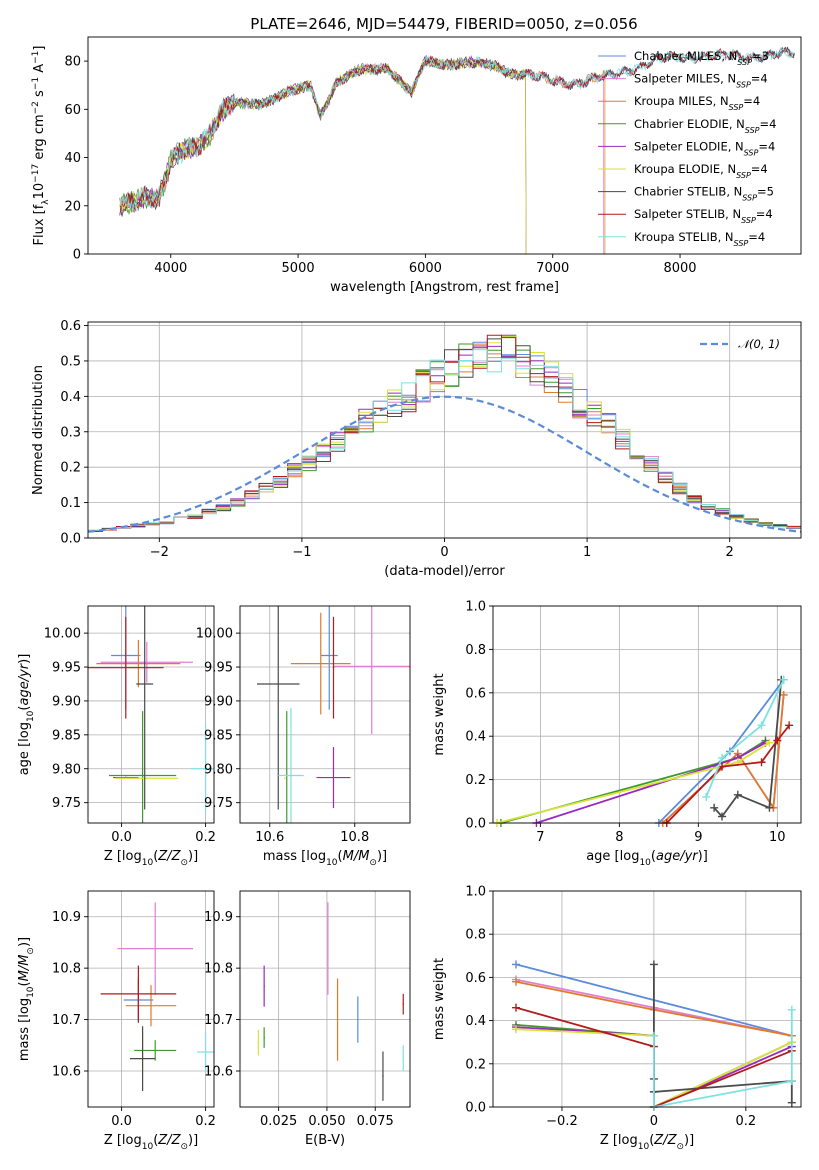 Image resolution: width=819 pixels, height=1170 pixels. Describe the element at coordinates (587, 552) in the screenshot. I see `x-tick-label: 1` at that location.